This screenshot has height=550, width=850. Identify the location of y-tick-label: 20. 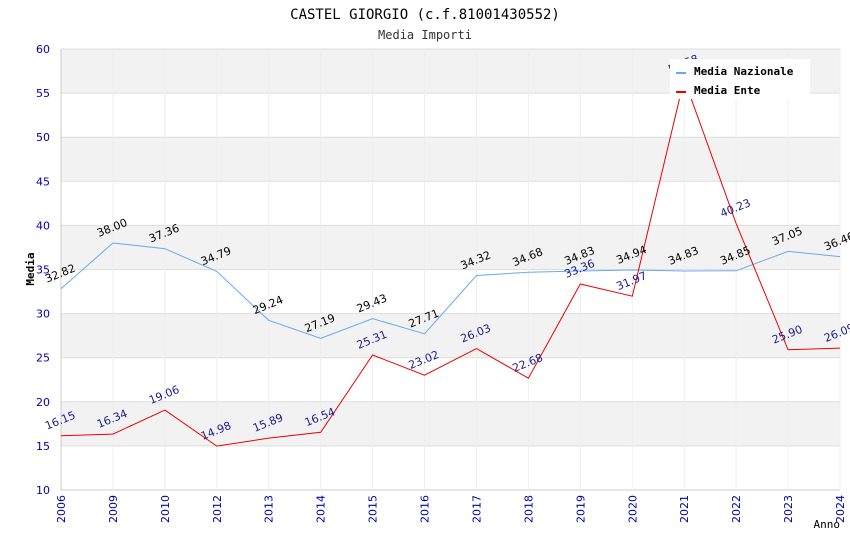
(43, 402).